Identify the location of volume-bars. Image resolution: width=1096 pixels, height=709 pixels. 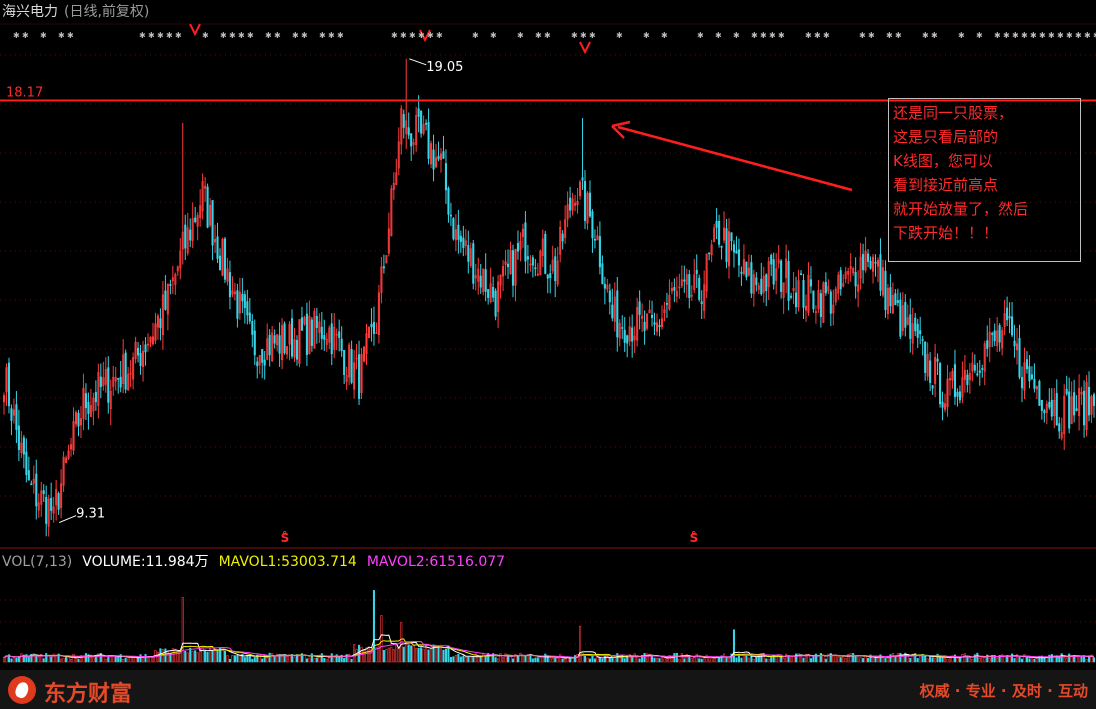
(549, 626).